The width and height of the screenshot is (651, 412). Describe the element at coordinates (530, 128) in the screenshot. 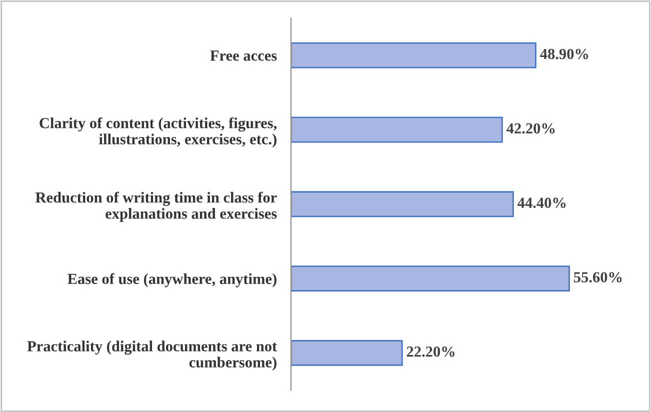

I see `data-label: 42.20%` at that location.